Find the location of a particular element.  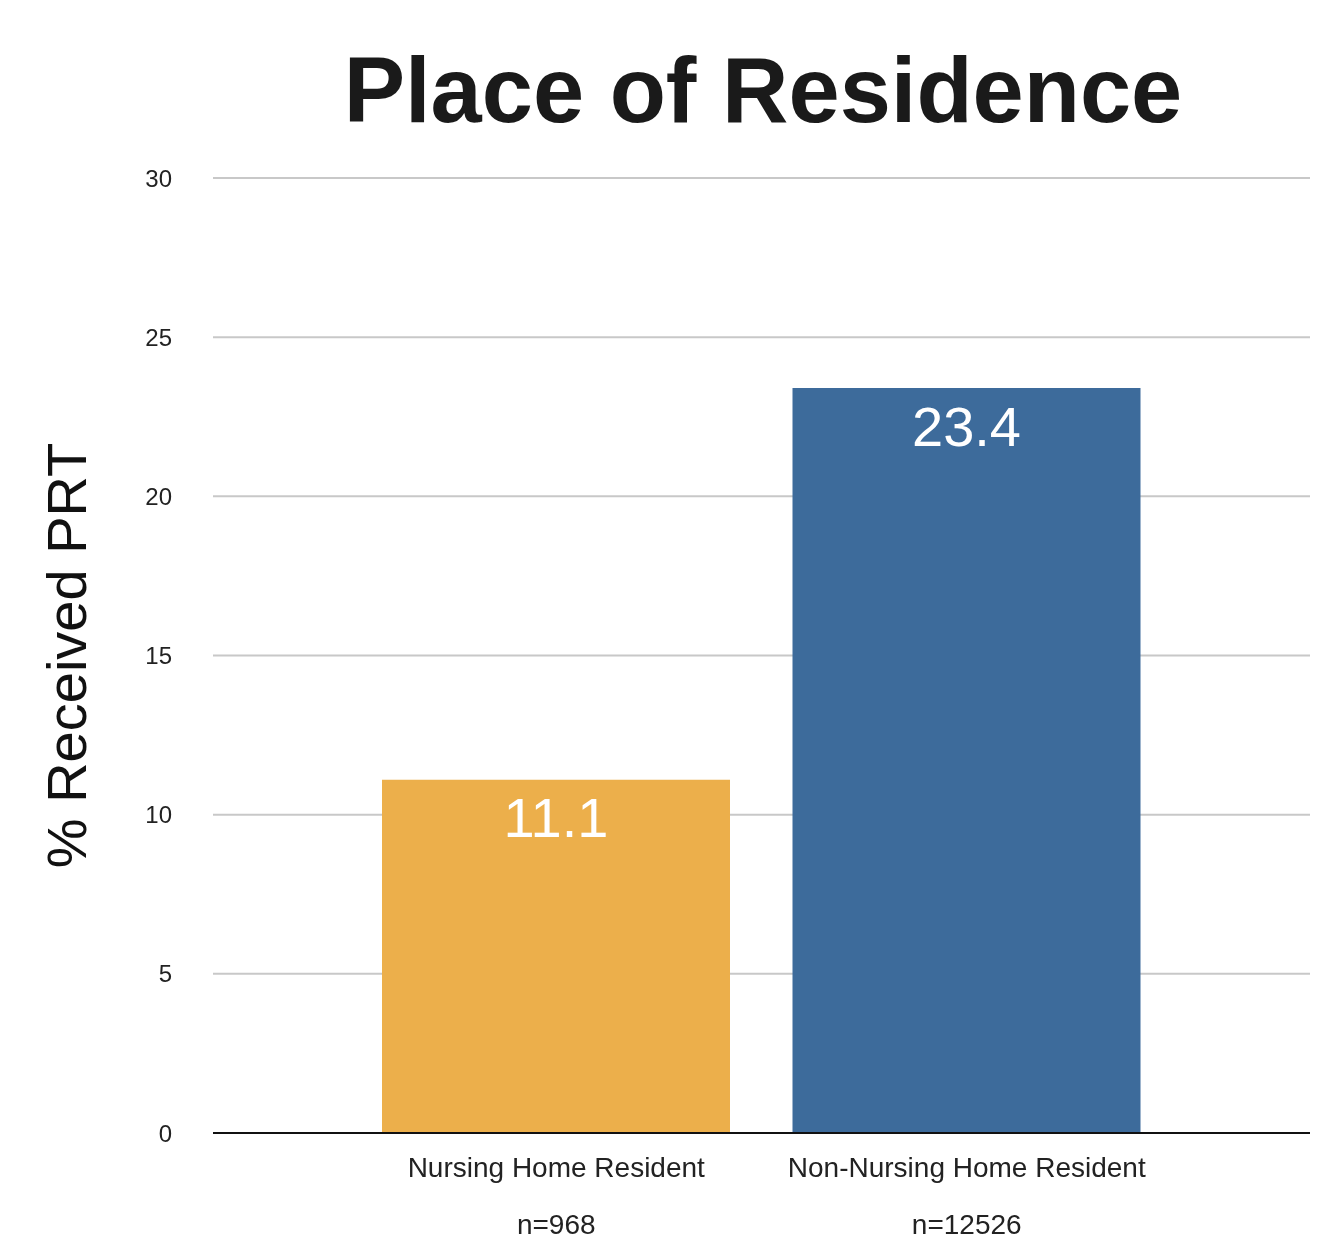

y-tick-label: 20 is located at coordinates (158, 496).